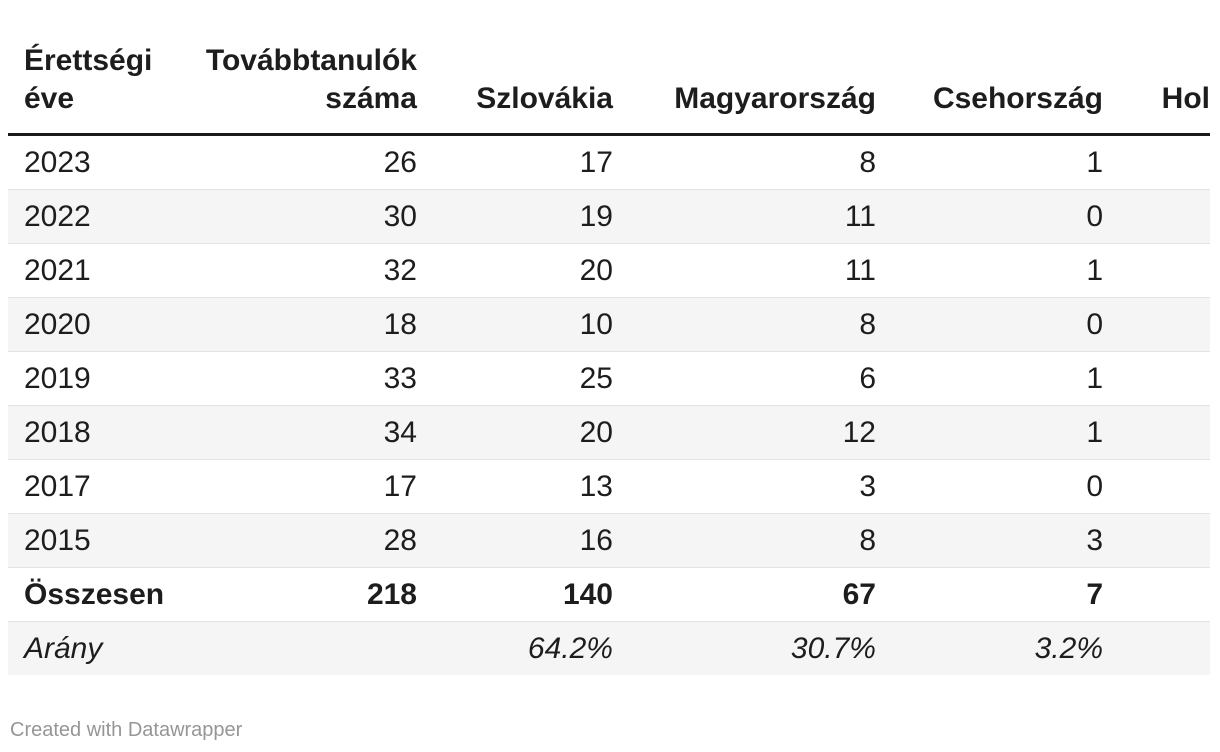 This screenshot has width=1220, height=752. I want to click on row-label: 2017, so click(57, 486).